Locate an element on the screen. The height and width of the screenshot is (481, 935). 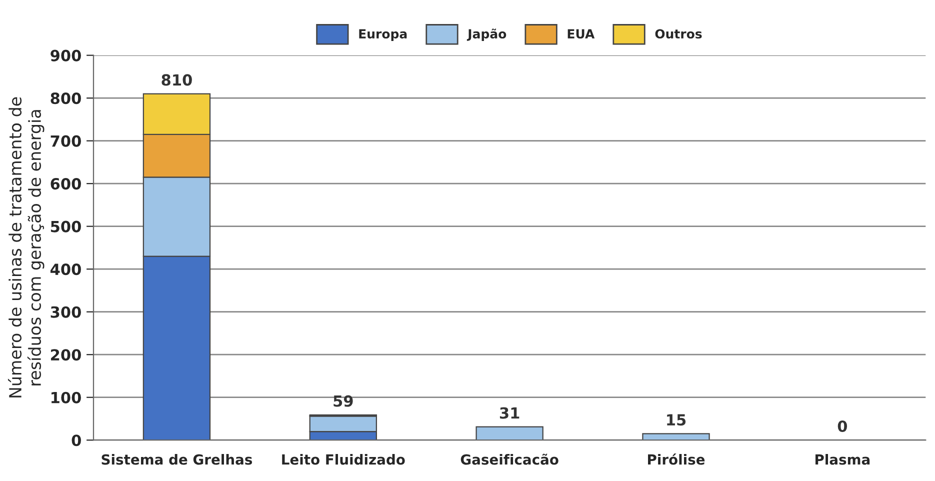
y-tick-label: 0 is located at coordinates (76, 440).